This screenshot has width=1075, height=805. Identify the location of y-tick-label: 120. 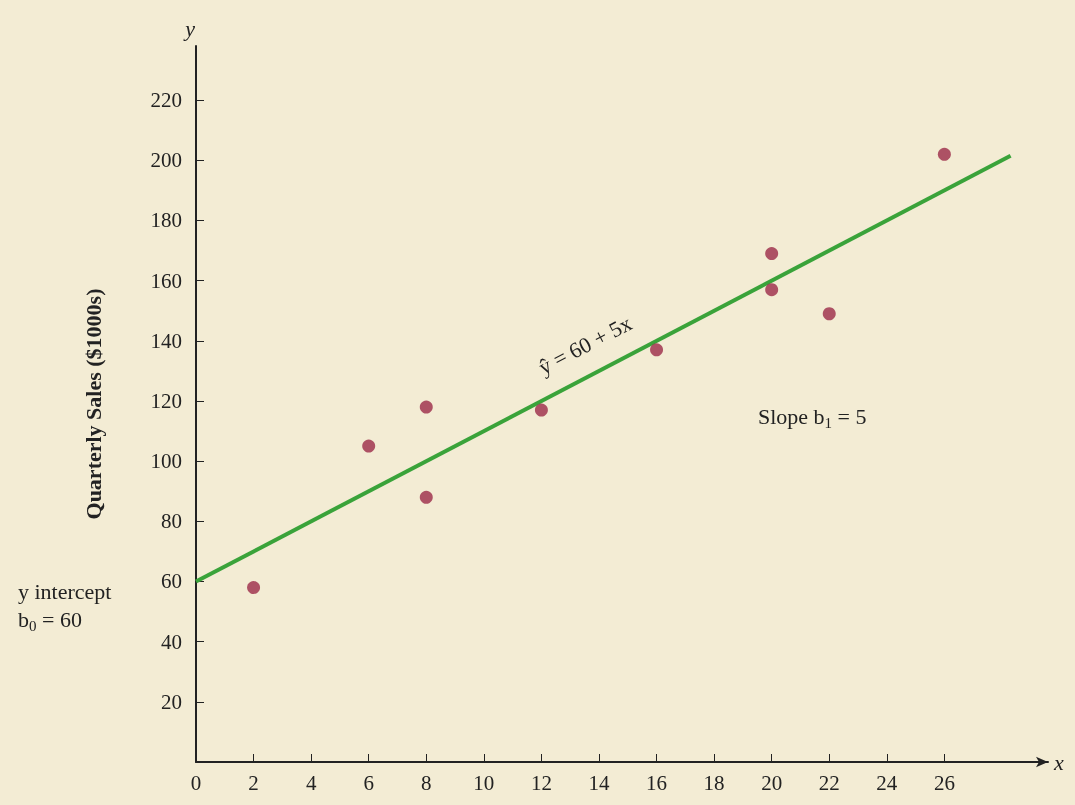
(166, 400).